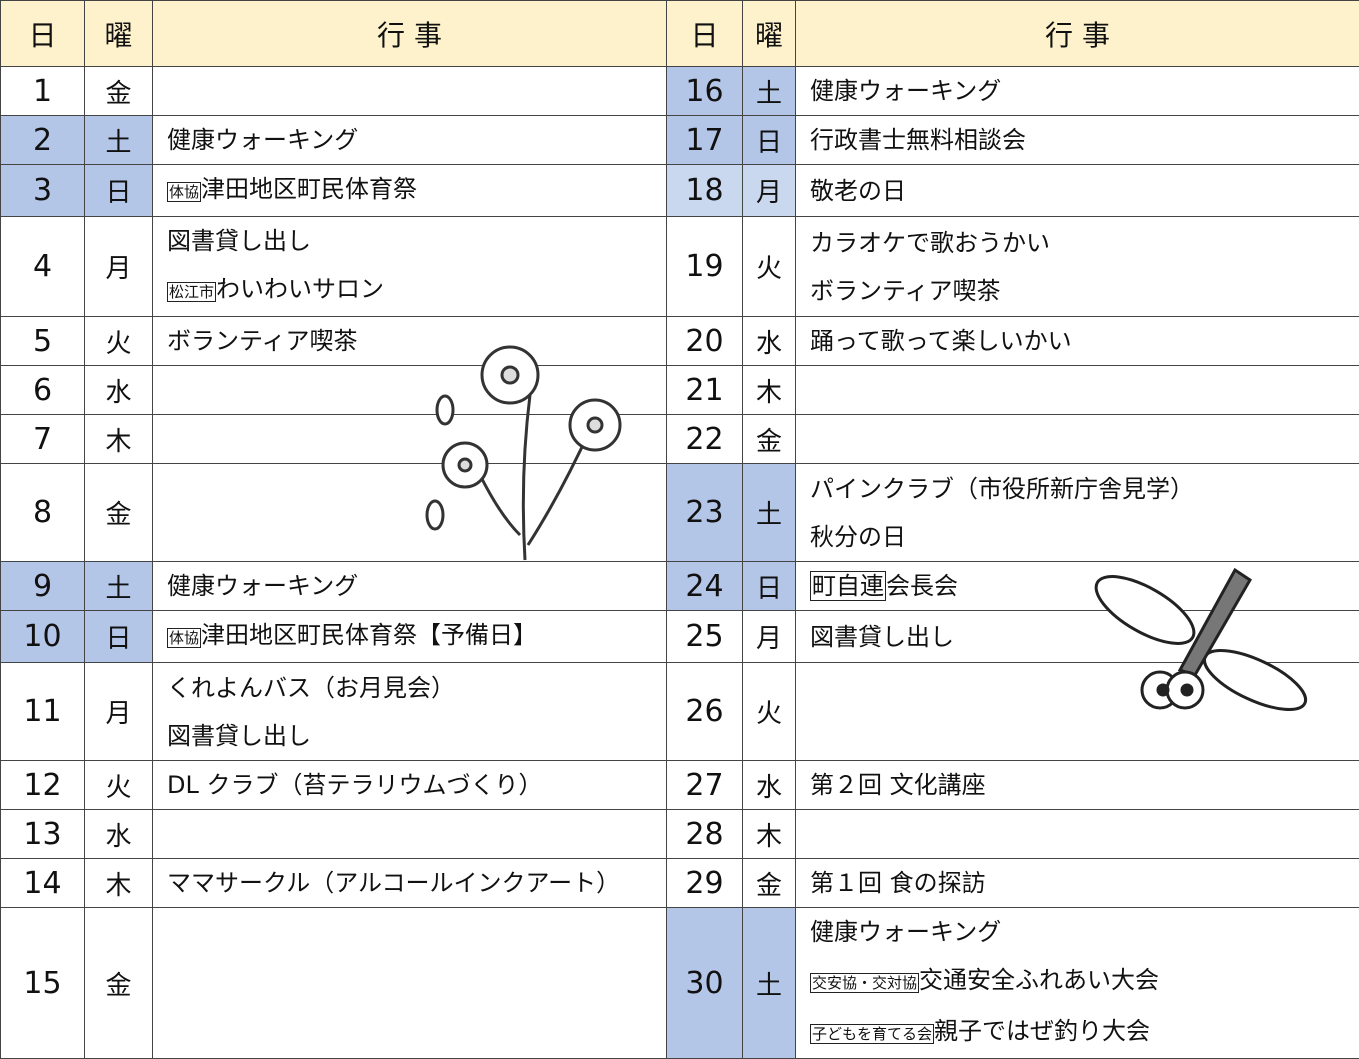 The width and height of the screenshot is (1359, 1059). What do you see at coordinates (416, 785) in the screenshot?
I see `event: DL クラブ（苔テラリウムづくり）` at bounding box center [416, 785].